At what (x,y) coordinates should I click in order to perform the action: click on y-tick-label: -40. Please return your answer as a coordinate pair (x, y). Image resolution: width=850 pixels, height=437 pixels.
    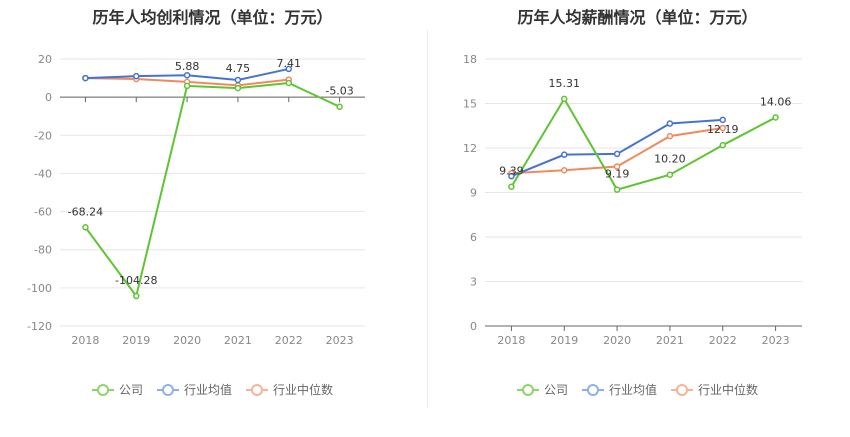
    Looking at the image, I should click on (43, 173).